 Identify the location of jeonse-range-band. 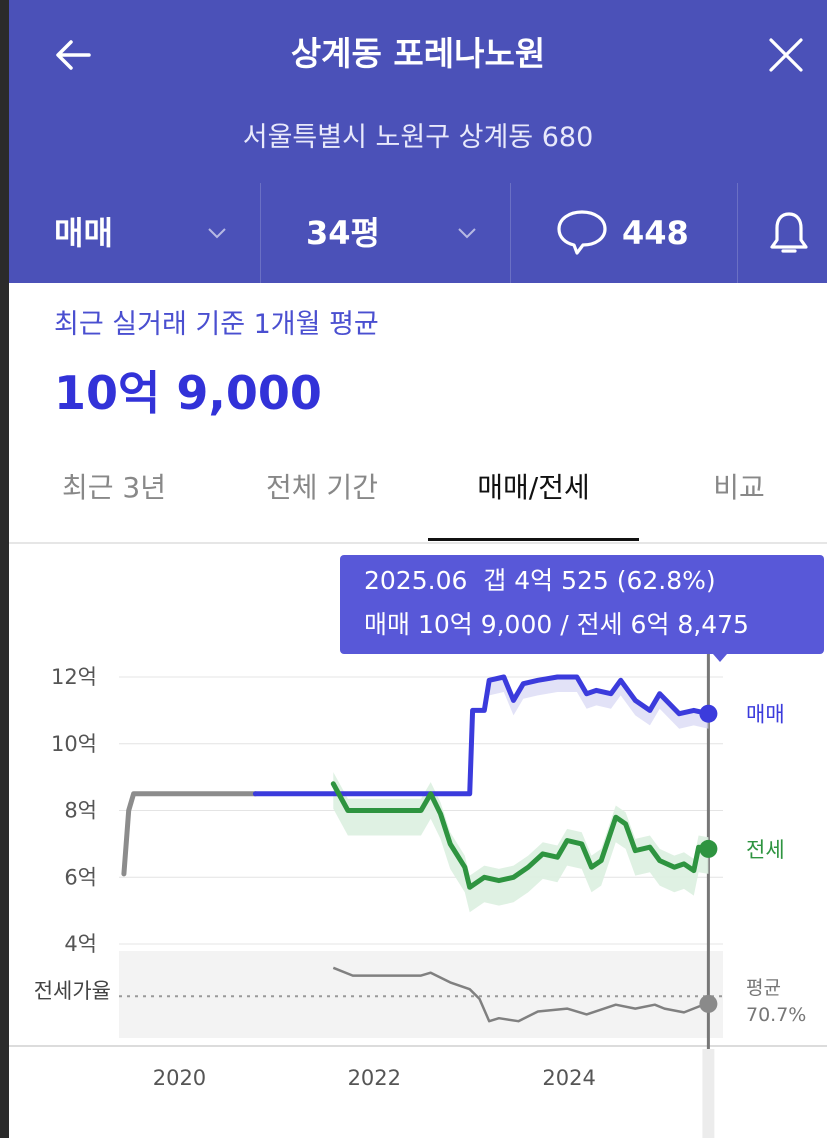
(521, 842).